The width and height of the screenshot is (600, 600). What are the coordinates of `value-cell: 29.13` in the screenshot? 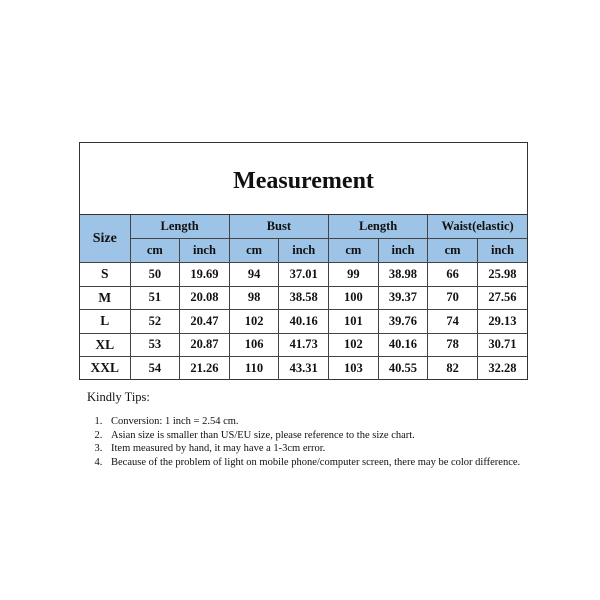 It's located at (501, 321).